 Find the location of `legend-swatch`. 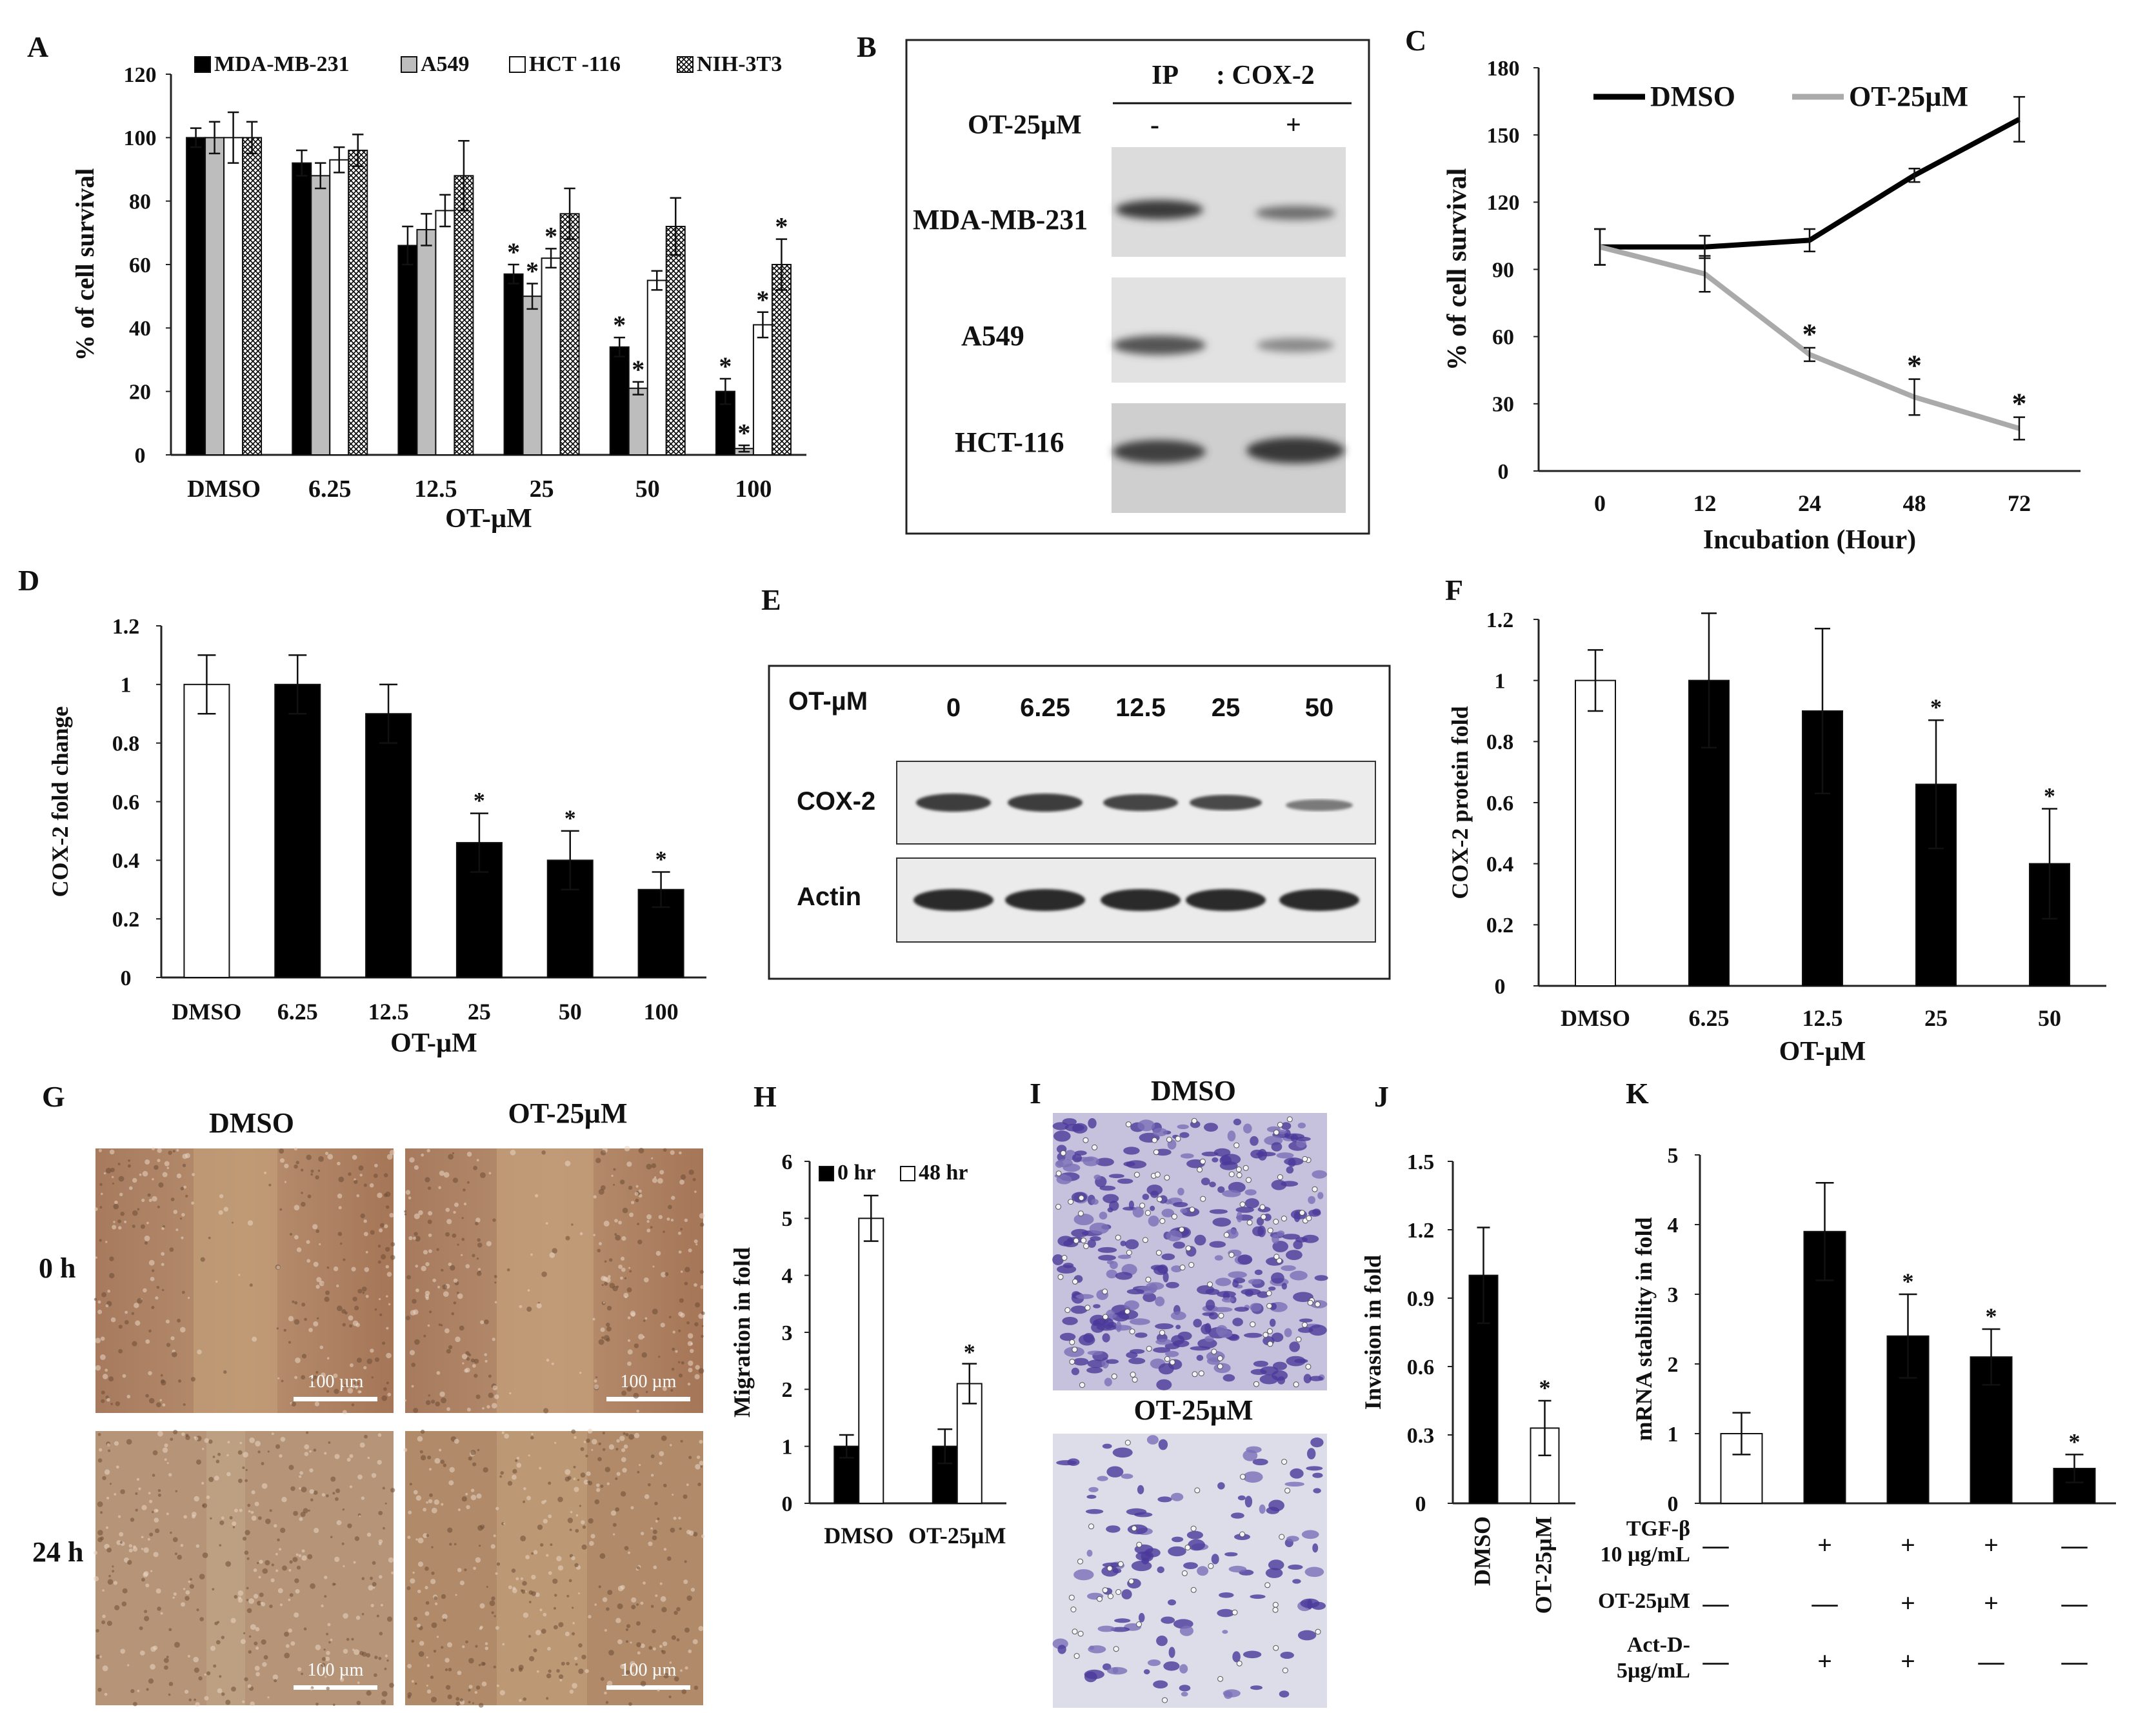

legend-swatch is located at coordinates (686, 64).